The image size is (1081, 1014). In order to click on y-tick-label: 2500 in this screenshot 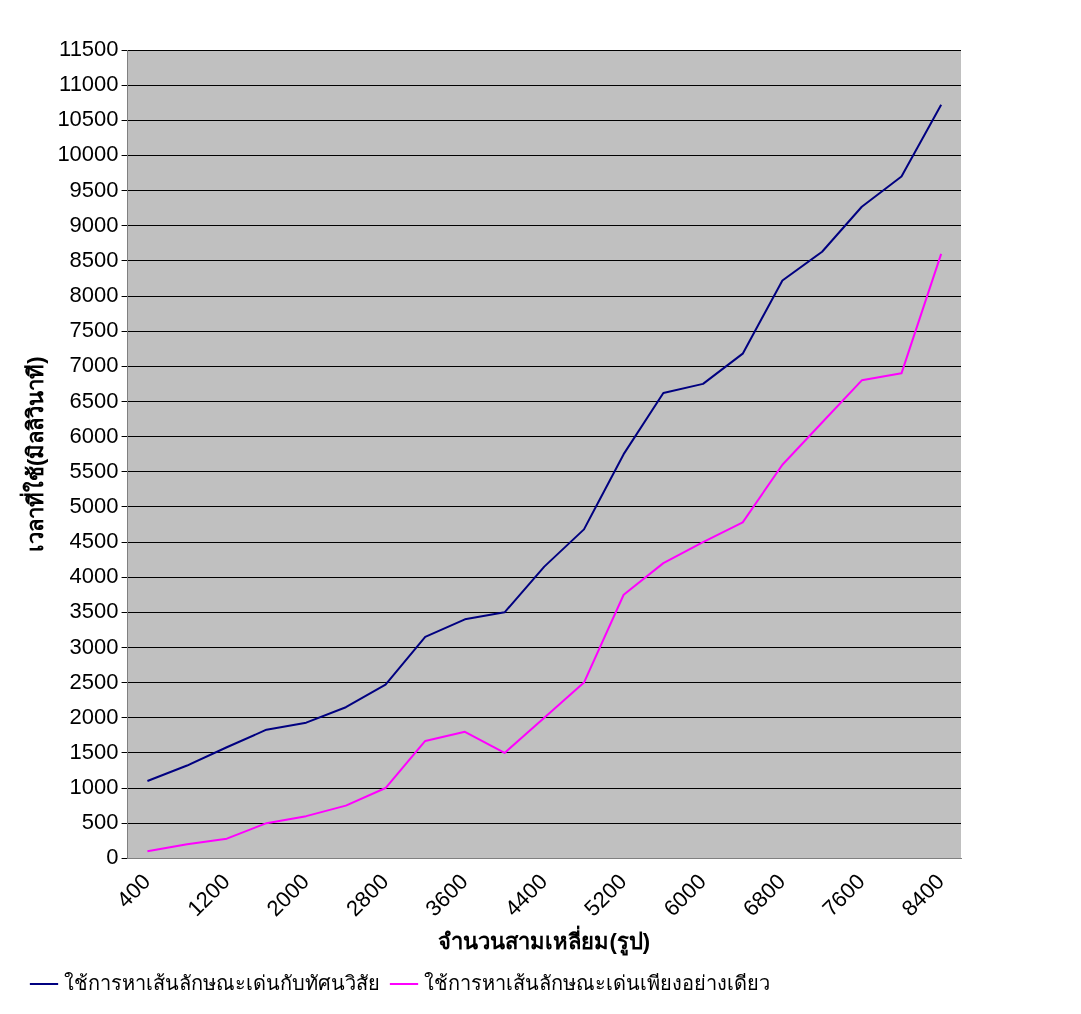, I will do `click(94, 681)`.